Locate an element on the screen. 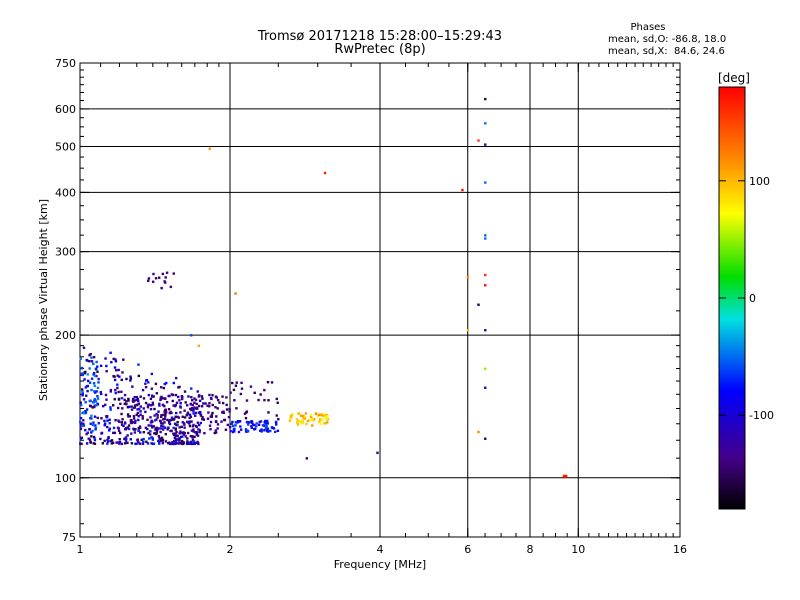 The image size is (800, 600). x-tick-label: 8 is located at coordinates (530, 549).